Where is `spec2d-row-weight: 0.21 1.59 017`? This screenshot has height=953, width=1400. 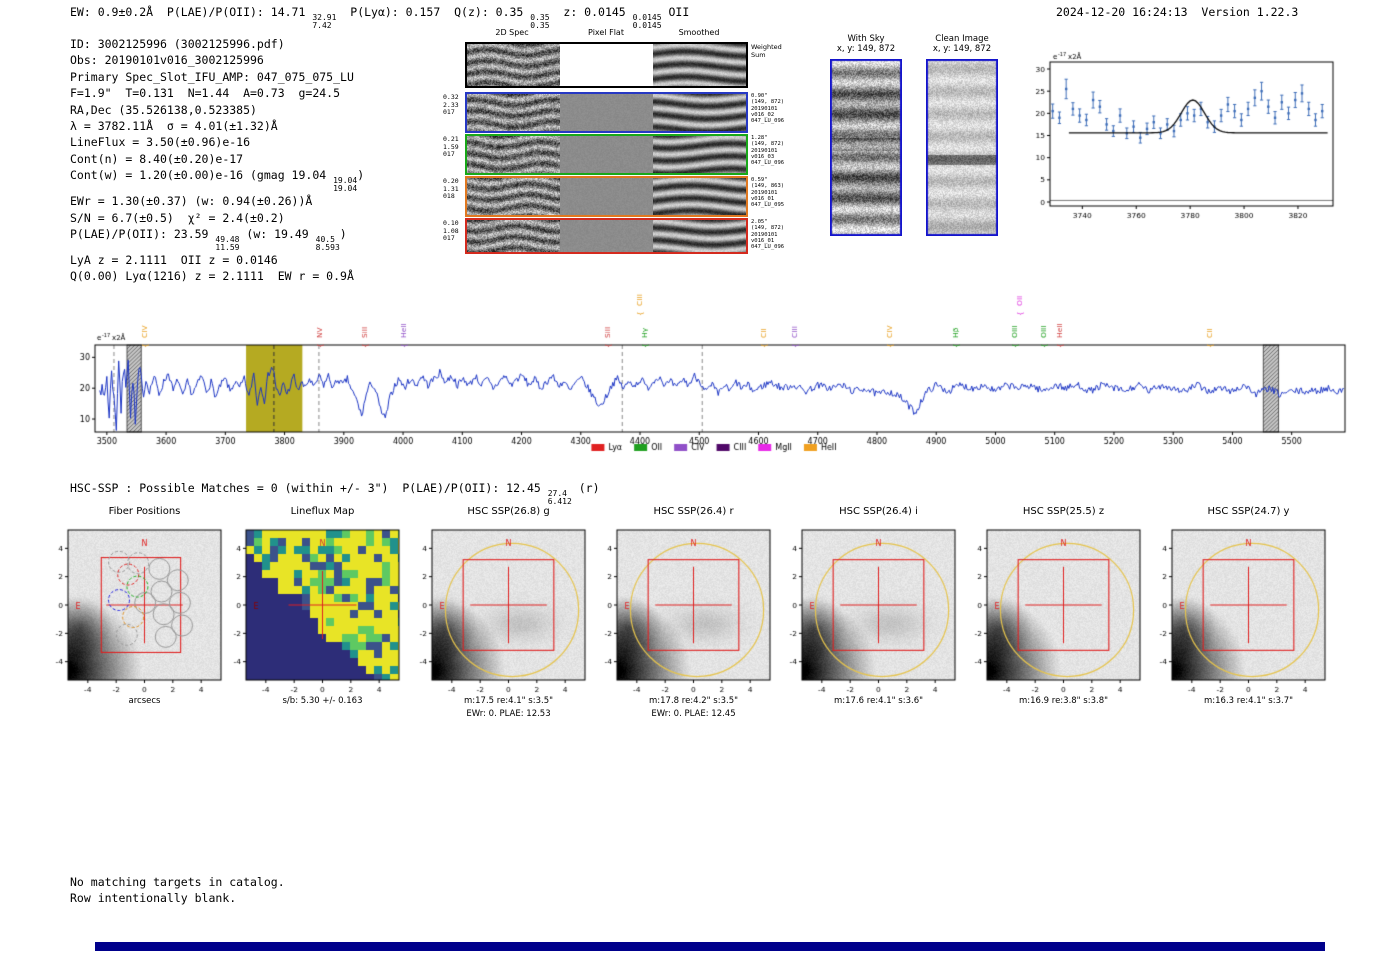
spec2d-row-weight: 0.21 1.59 017 is located at coordinates (451, 146).